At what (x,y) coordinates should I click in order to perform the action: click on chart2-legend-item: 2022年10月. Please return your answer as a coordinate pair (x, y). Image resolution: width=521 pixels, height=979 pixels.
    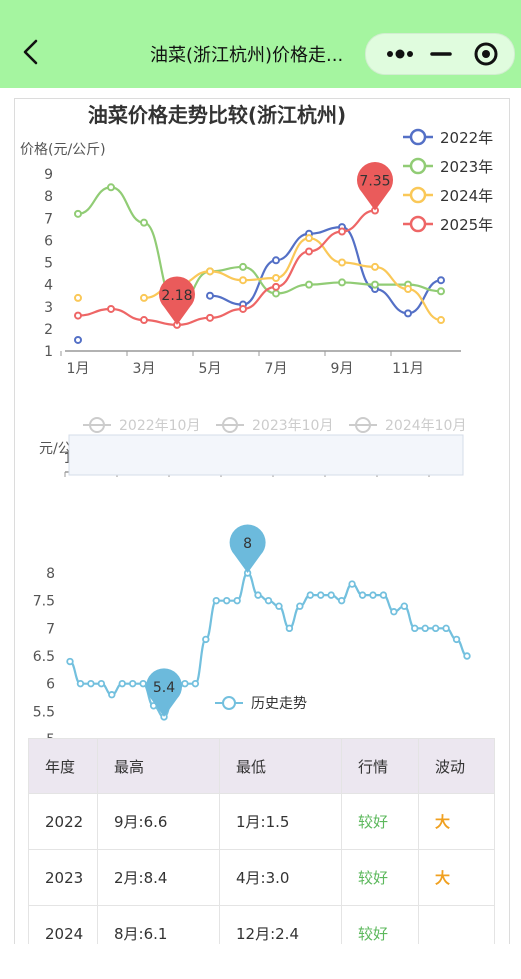
    Looking at the image, I should click on (141, 425).